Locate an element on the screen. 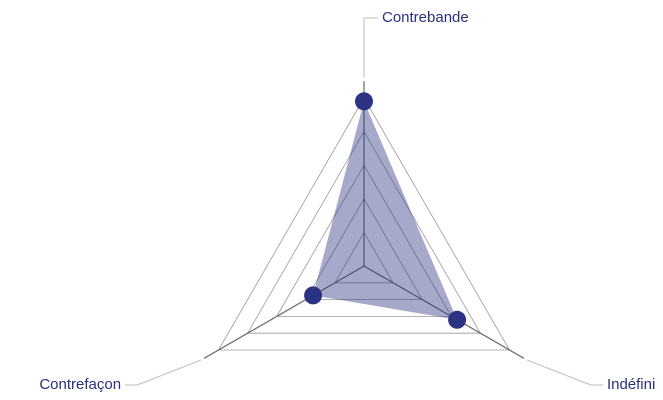  radar-area is located at coordinates (385, 210).